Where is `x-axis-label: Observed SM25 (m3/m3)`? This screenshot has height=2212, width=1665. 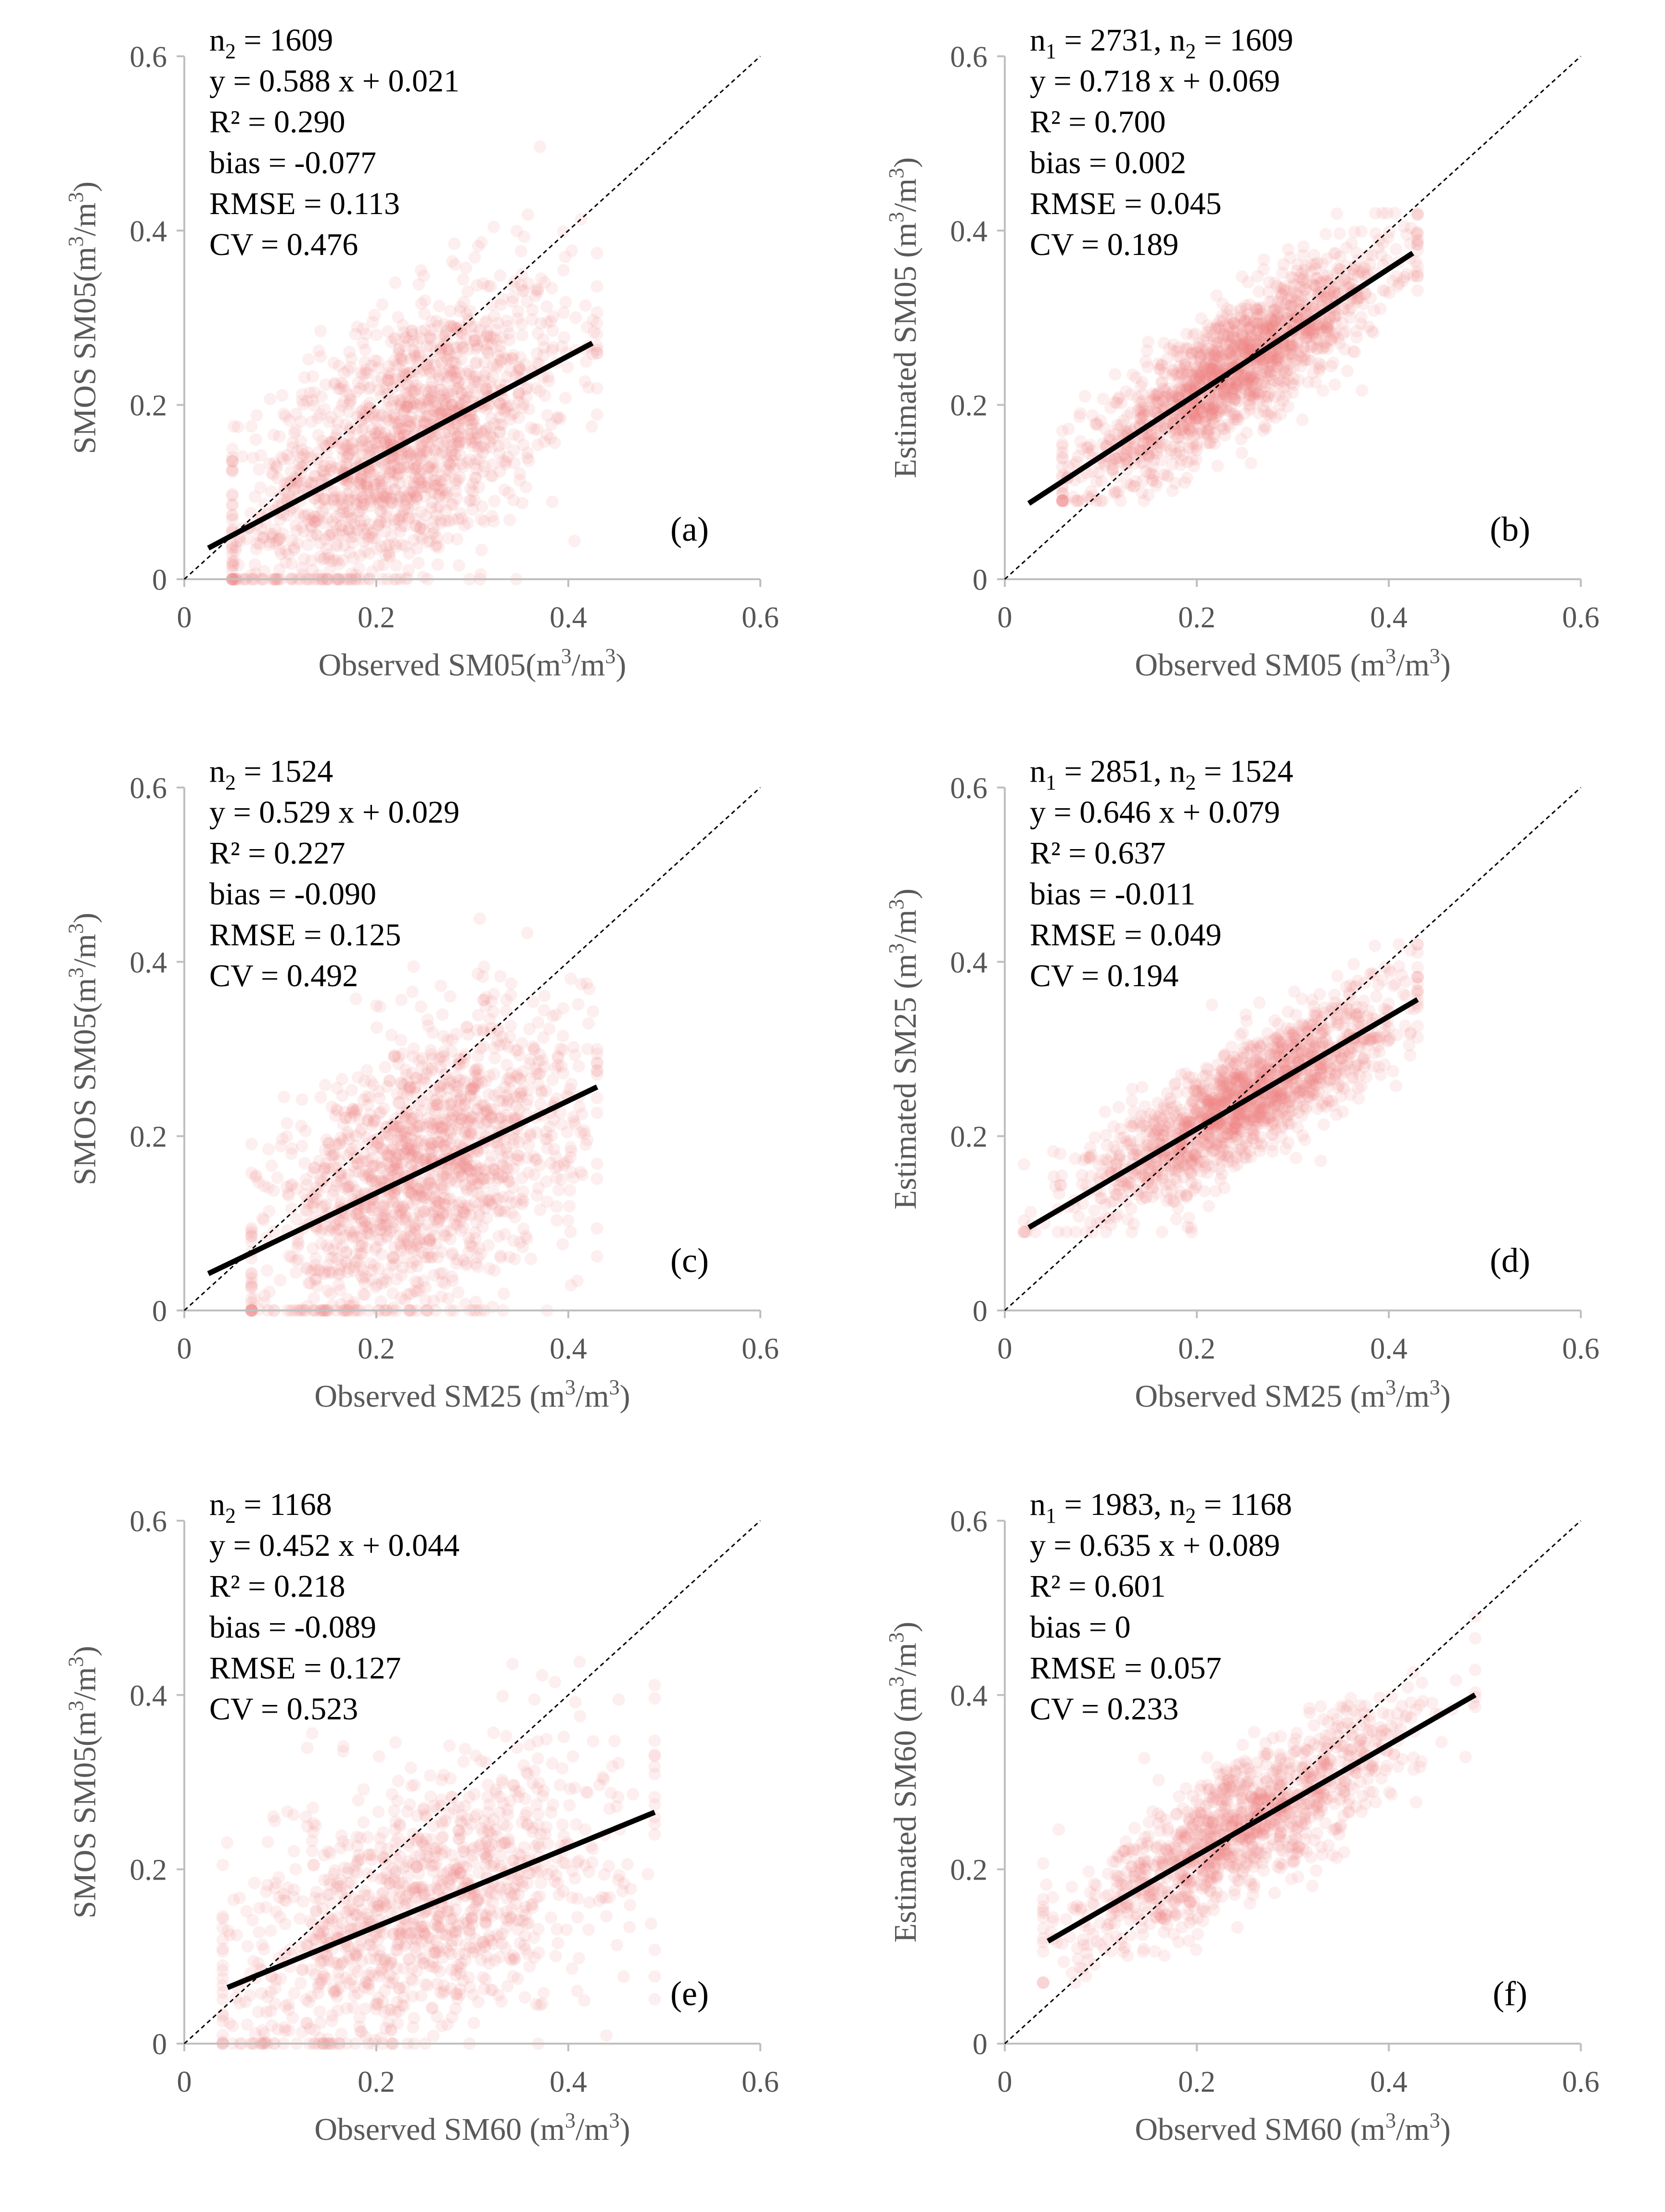 x-axis-label: Observed SM25 (m3/m3) is located at coordinates (472, 1394).